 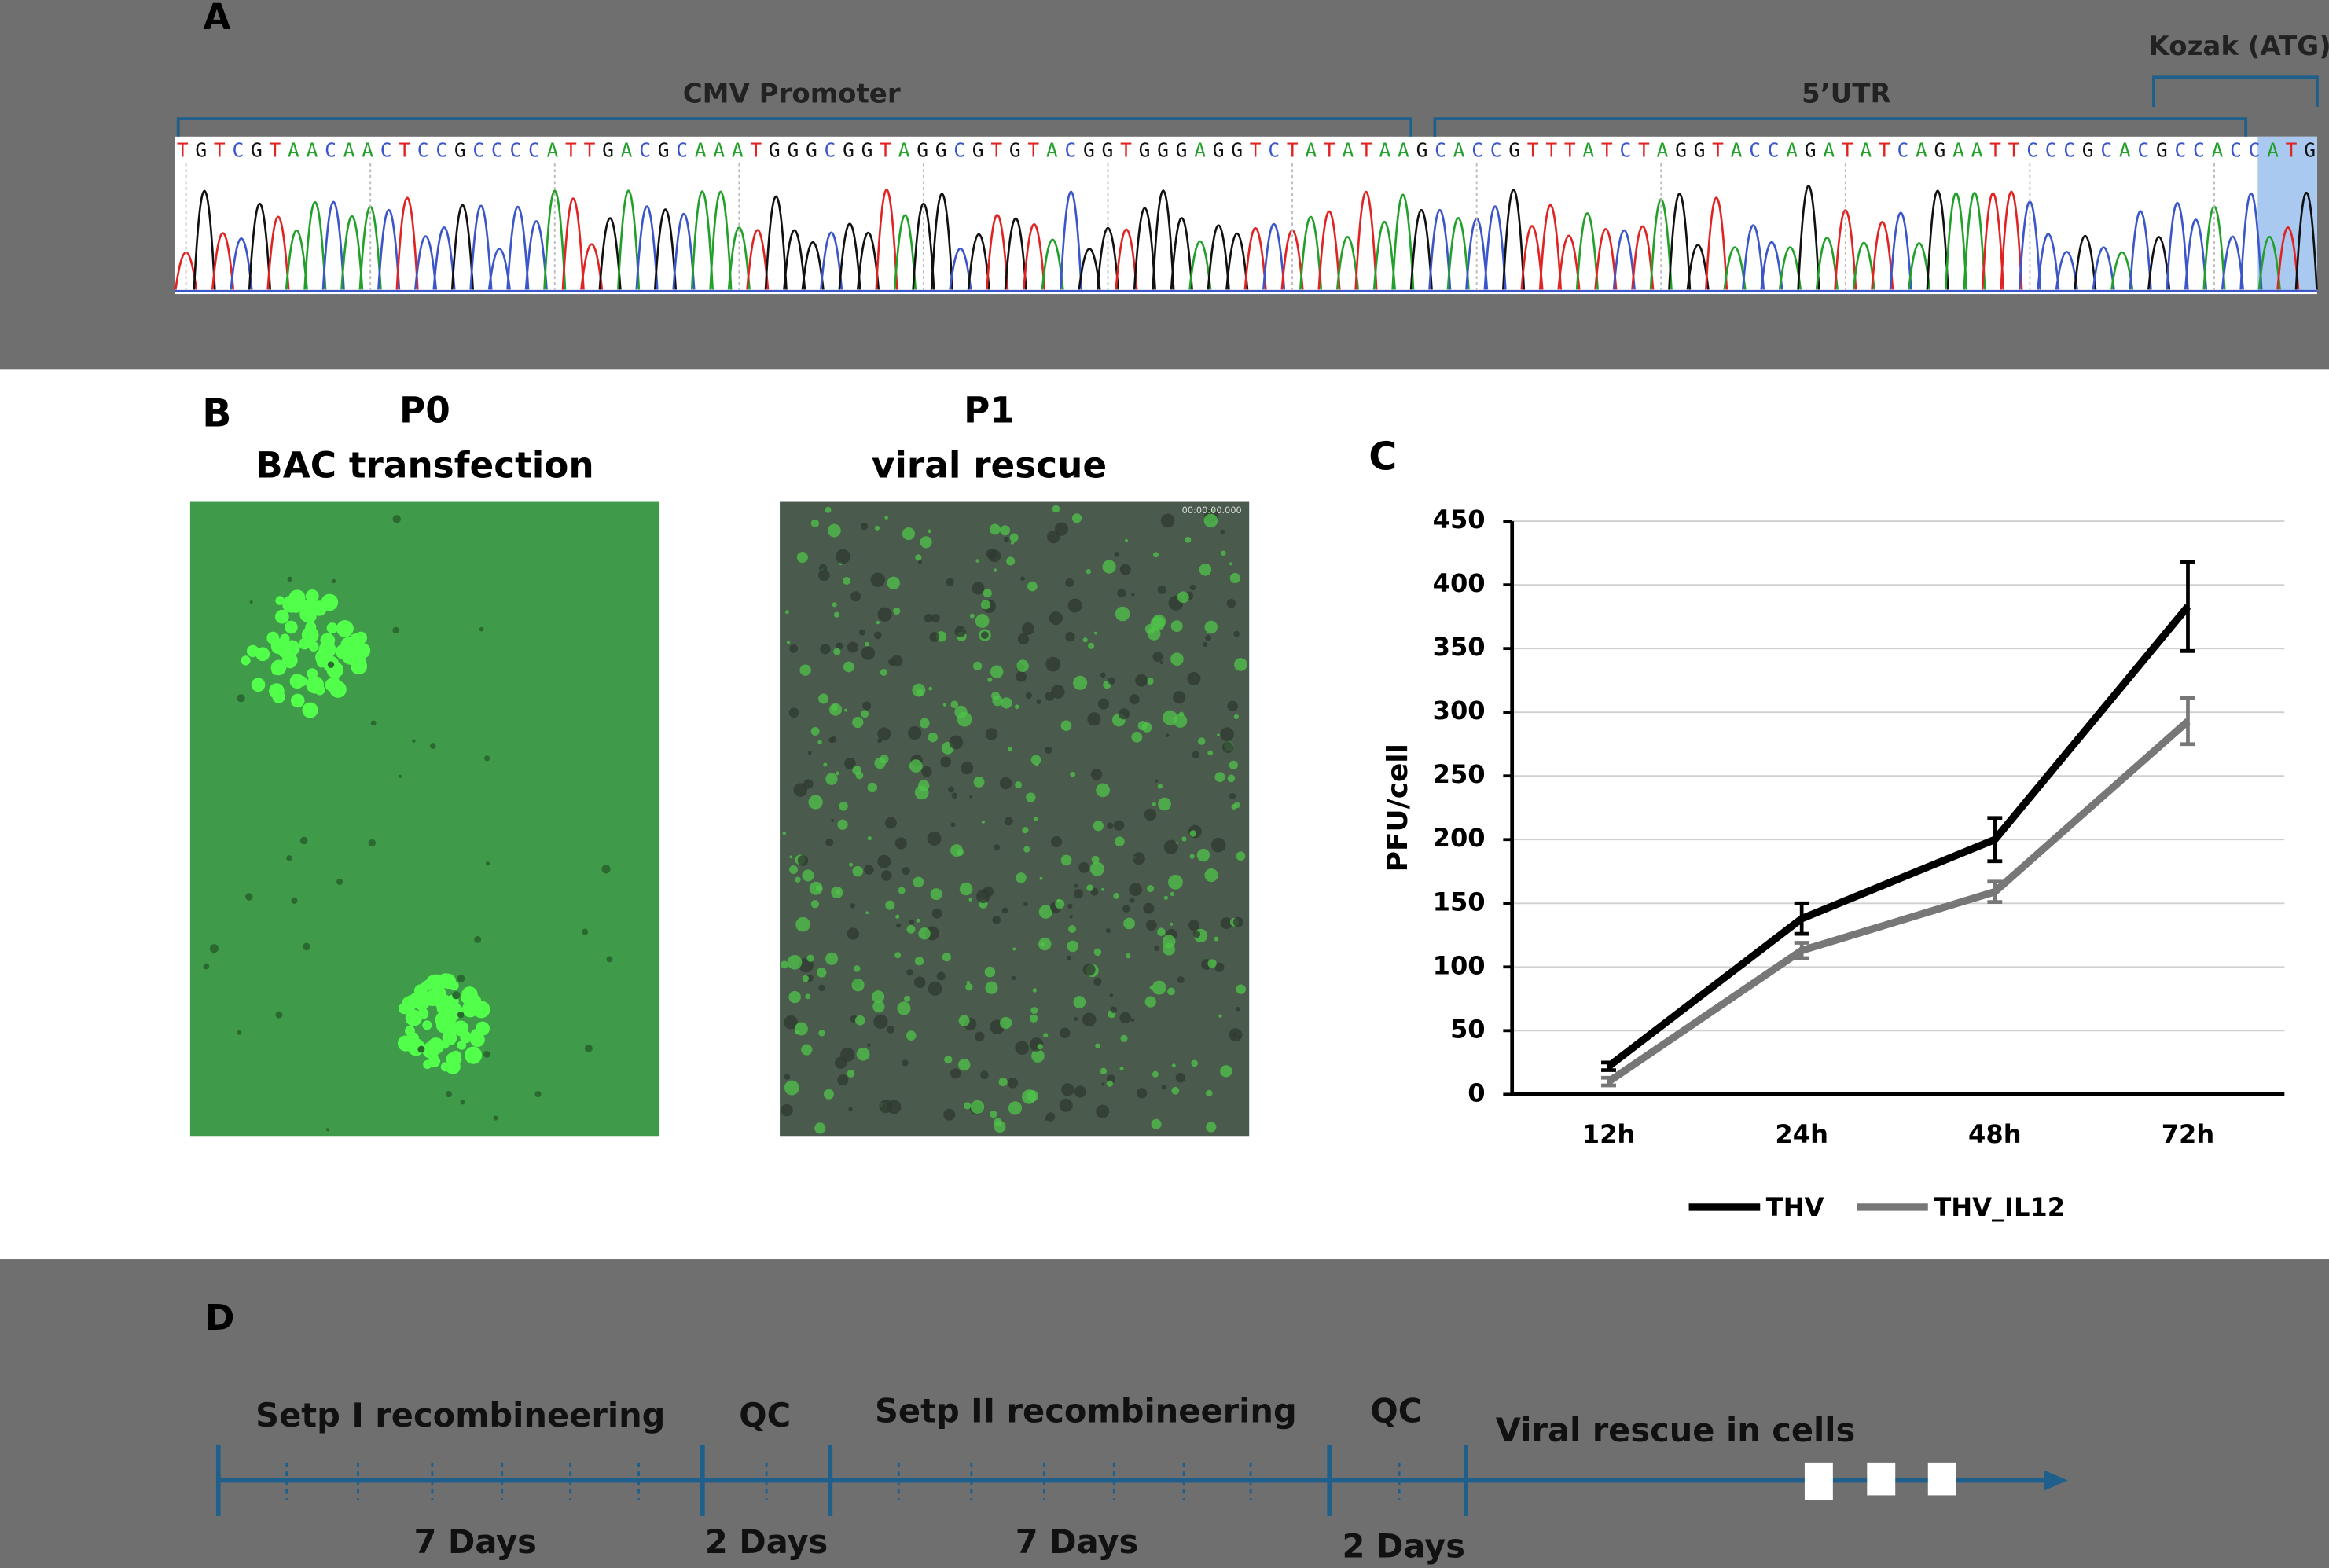 I want to click on x-tick-label: 48h, so click(x=1995, y=1134).